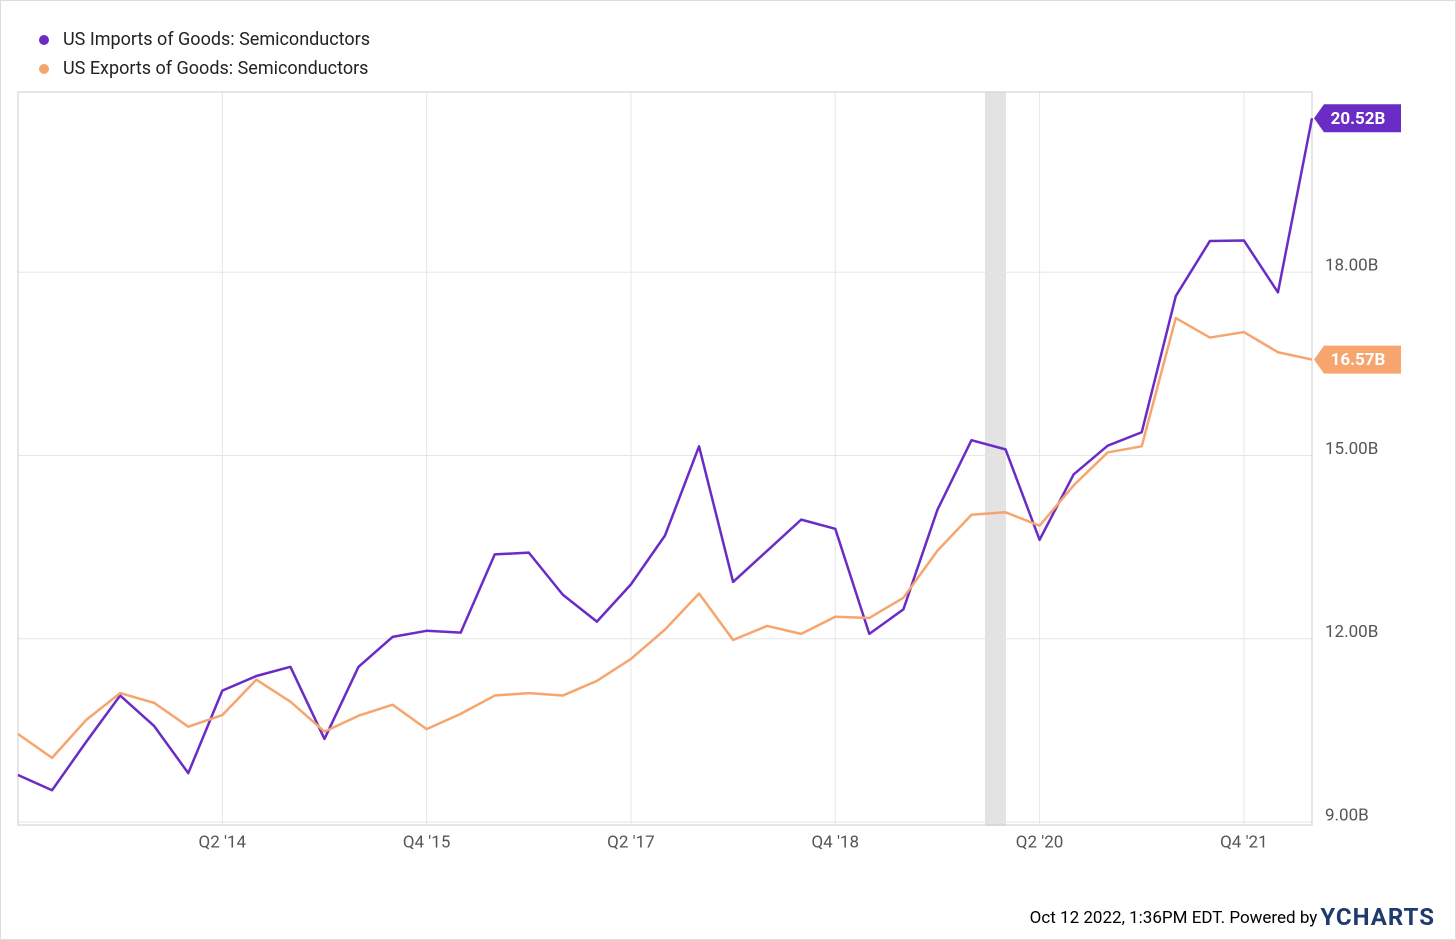 The width and height of the screenshot is (1456, 940). What do you see at coordinates (1351, 449) in the screenshot?
I see `y-tick-label: 15.00B` at bounding box center [1351, 449].